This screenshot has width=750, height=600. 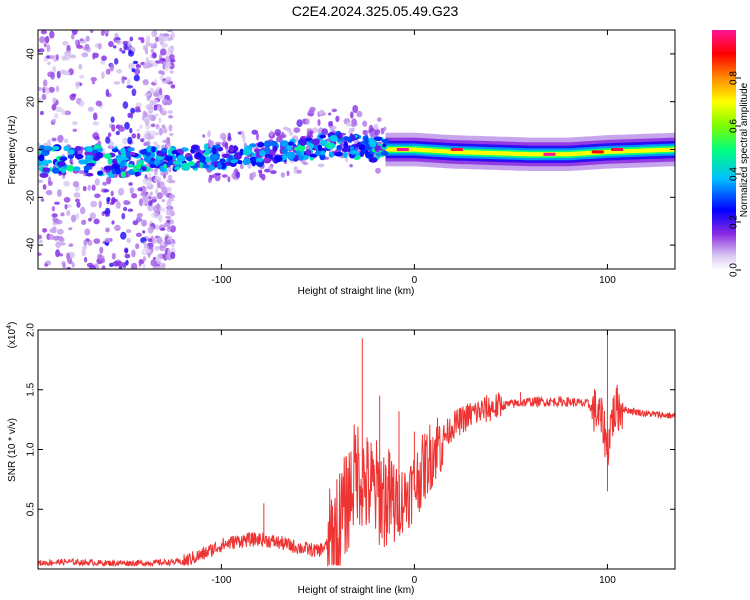 What do you see at coordinates (530, 152) in the screenshot?
I see `spectrogram-band` at bounding box center [530, 152].